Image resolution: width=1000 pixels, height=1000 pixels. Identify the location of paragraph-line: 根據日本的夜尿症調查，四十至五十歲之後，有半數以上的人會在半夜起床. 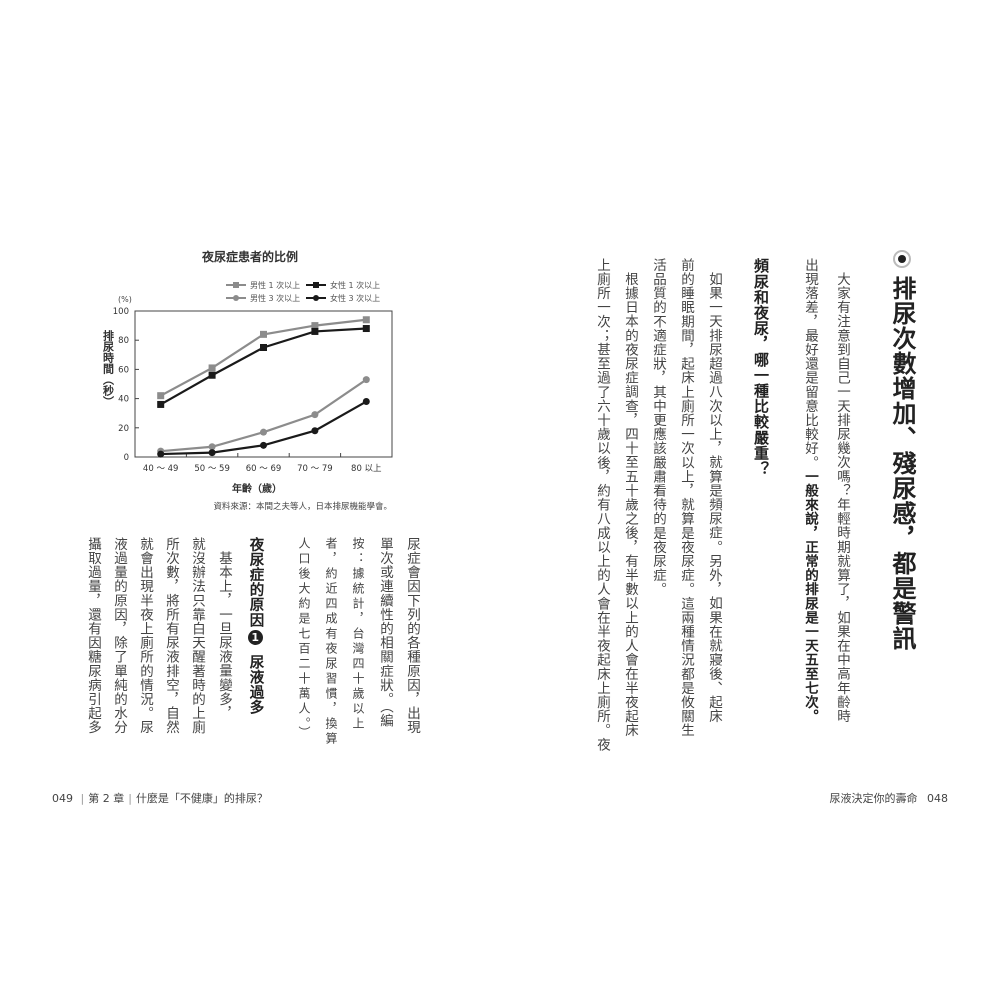
(630, 505).